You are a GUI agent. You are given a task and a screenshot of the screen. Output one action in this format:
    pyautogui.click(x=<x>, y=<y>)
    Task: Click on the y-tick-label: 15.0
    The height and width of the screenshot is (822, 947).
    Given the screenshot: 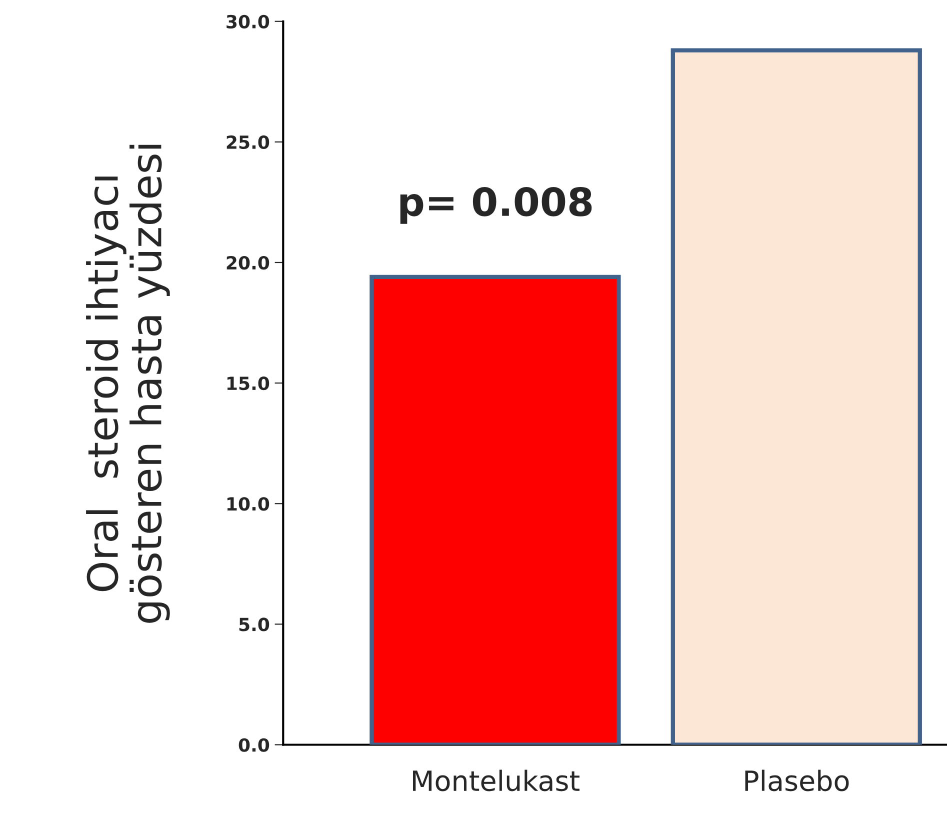 What is the action you would take?
    pyautogui.click(x=248, y=383)
    